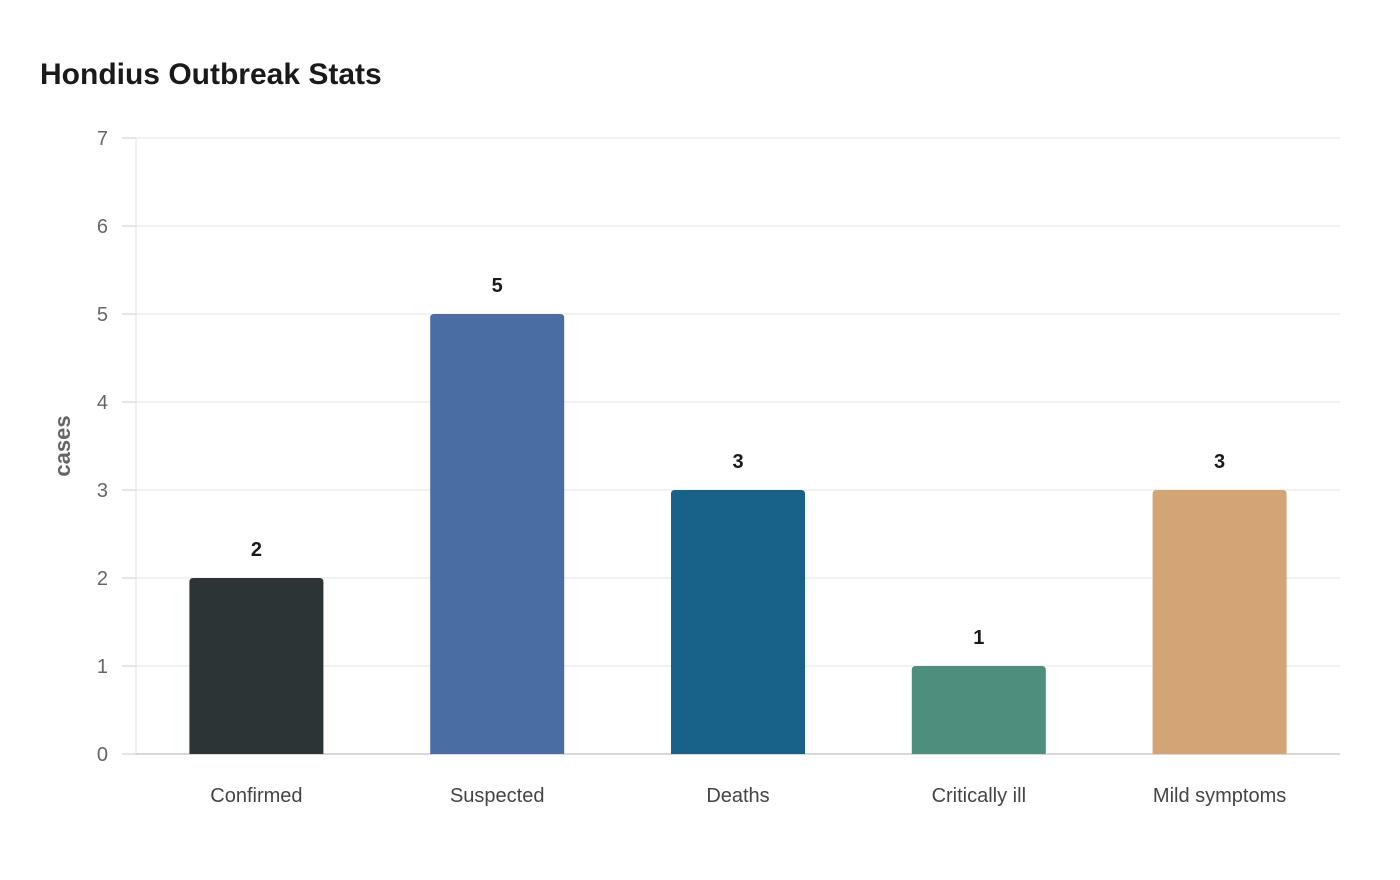 The image size is (1400, 880). I want to click on x-tick-label: Deaths, so click(737, 796).